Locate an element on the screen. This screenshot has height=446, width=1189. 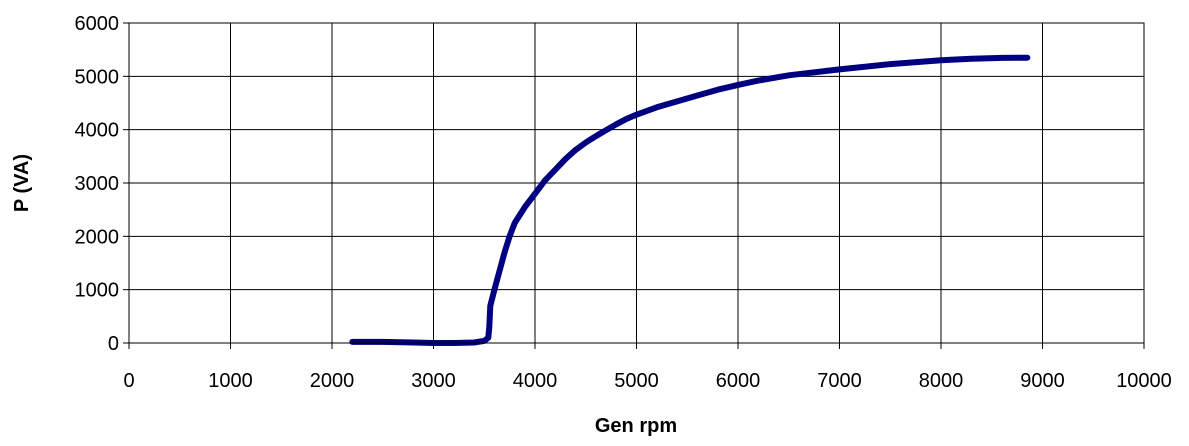
x-tick-label: 2000 is located at coordinates (332, 381).